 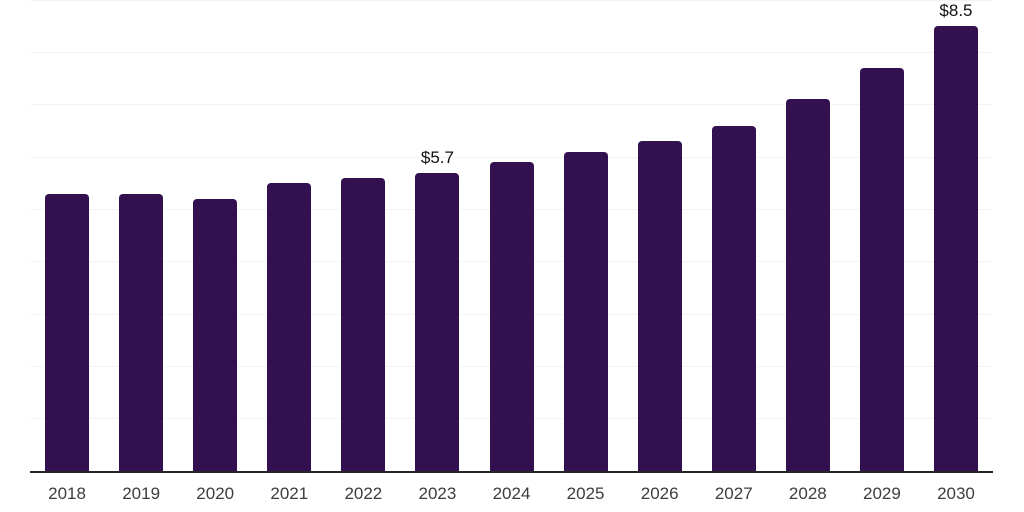 I want to click on bar-slot-2029, so click(x=882, y=235).